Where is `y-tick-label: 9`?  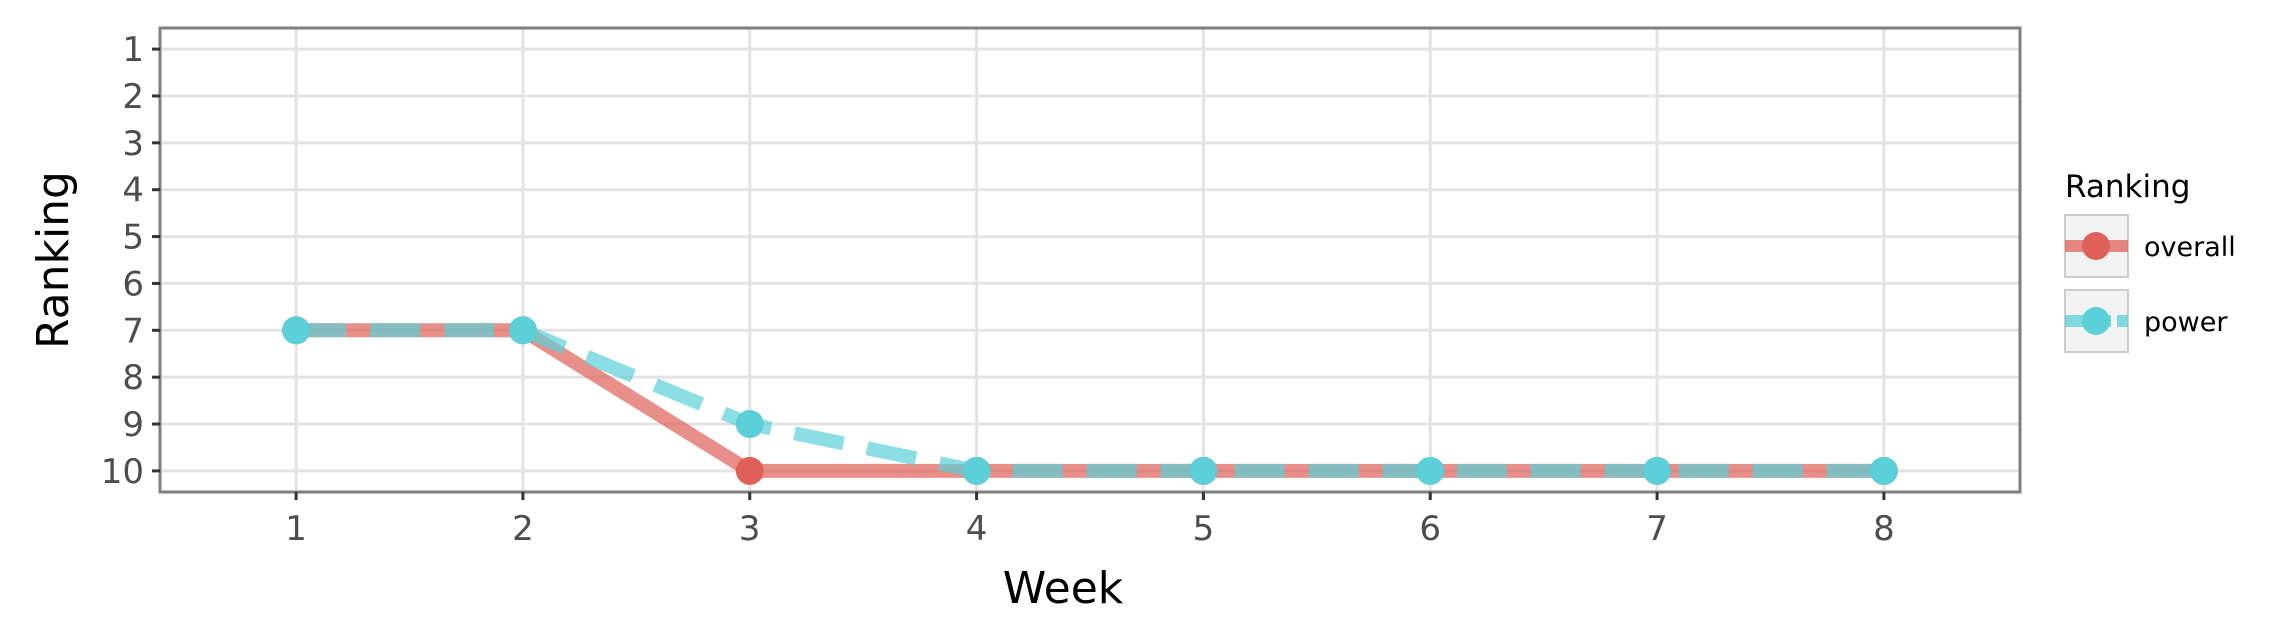 y-tick-label: 9 is located at coordinates (133, 425).